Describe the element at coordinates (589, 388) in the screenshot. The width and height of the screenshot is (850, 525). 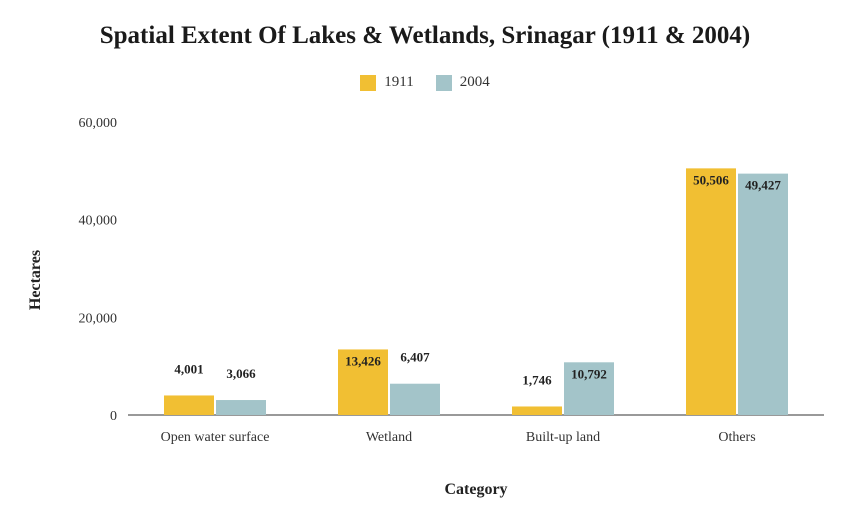
I see `bar-2004-built-up-land` at that location.